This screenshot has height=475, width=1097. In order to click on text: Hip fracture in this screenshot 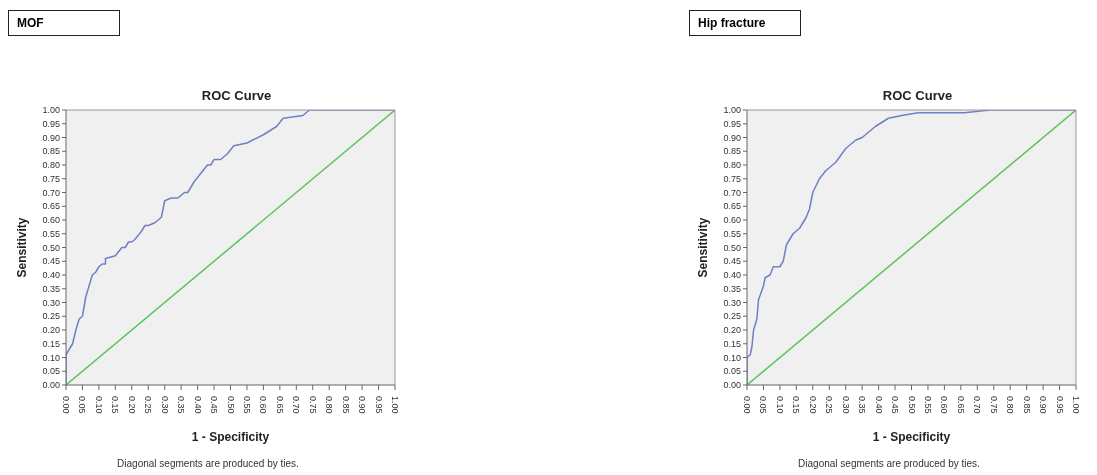, I will do `click(745, 23)`.